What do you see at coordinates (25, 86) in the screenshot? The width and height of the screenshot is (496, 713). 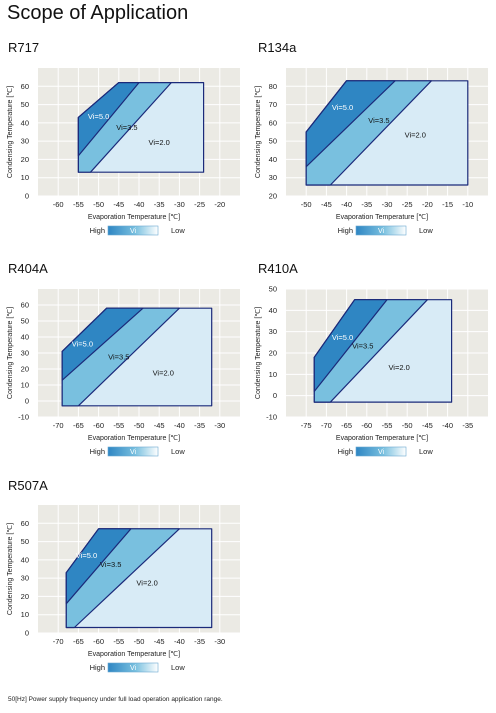 I see `r717-y-tick-label: 60` at bounding box center [25, 86].